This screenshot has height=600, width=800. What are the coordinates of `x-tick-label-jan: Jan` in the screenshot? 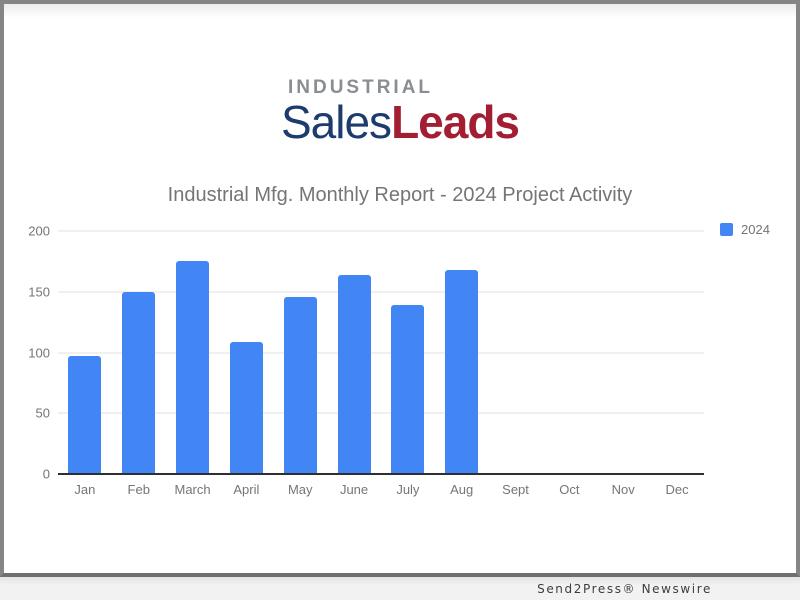 It's located at (85, 489).